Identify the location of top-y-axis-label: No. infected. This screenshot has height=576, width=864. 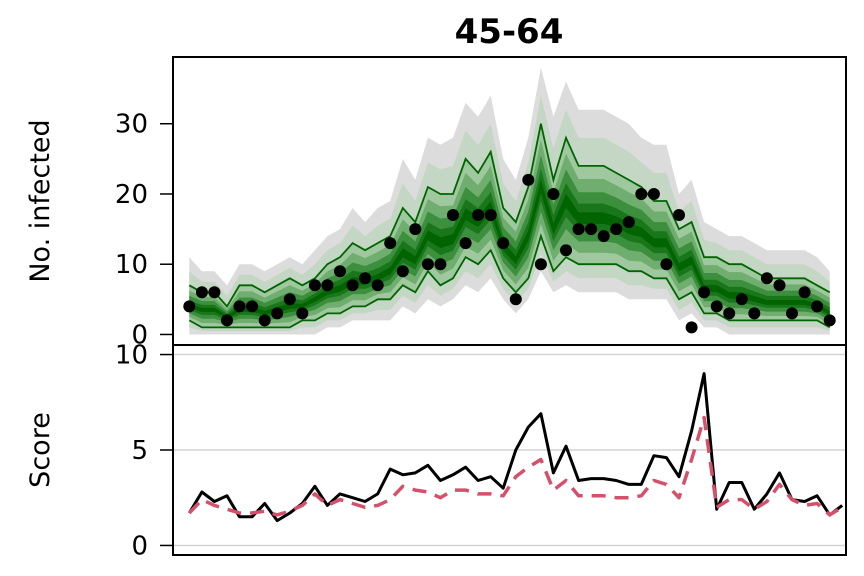
(40, 200).